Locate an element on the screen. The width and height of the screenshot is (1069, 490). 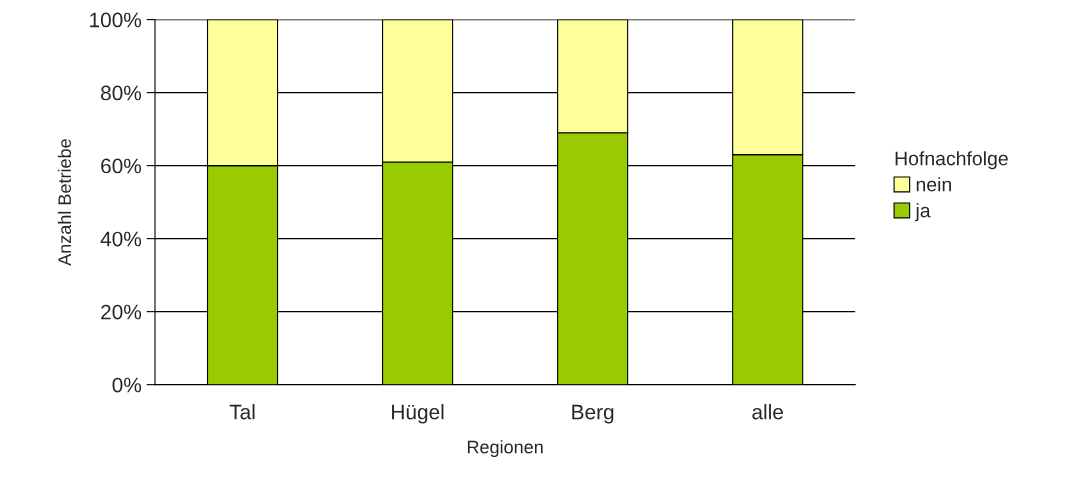
y-tick-label: 20% is located at coordinates (121, 312).